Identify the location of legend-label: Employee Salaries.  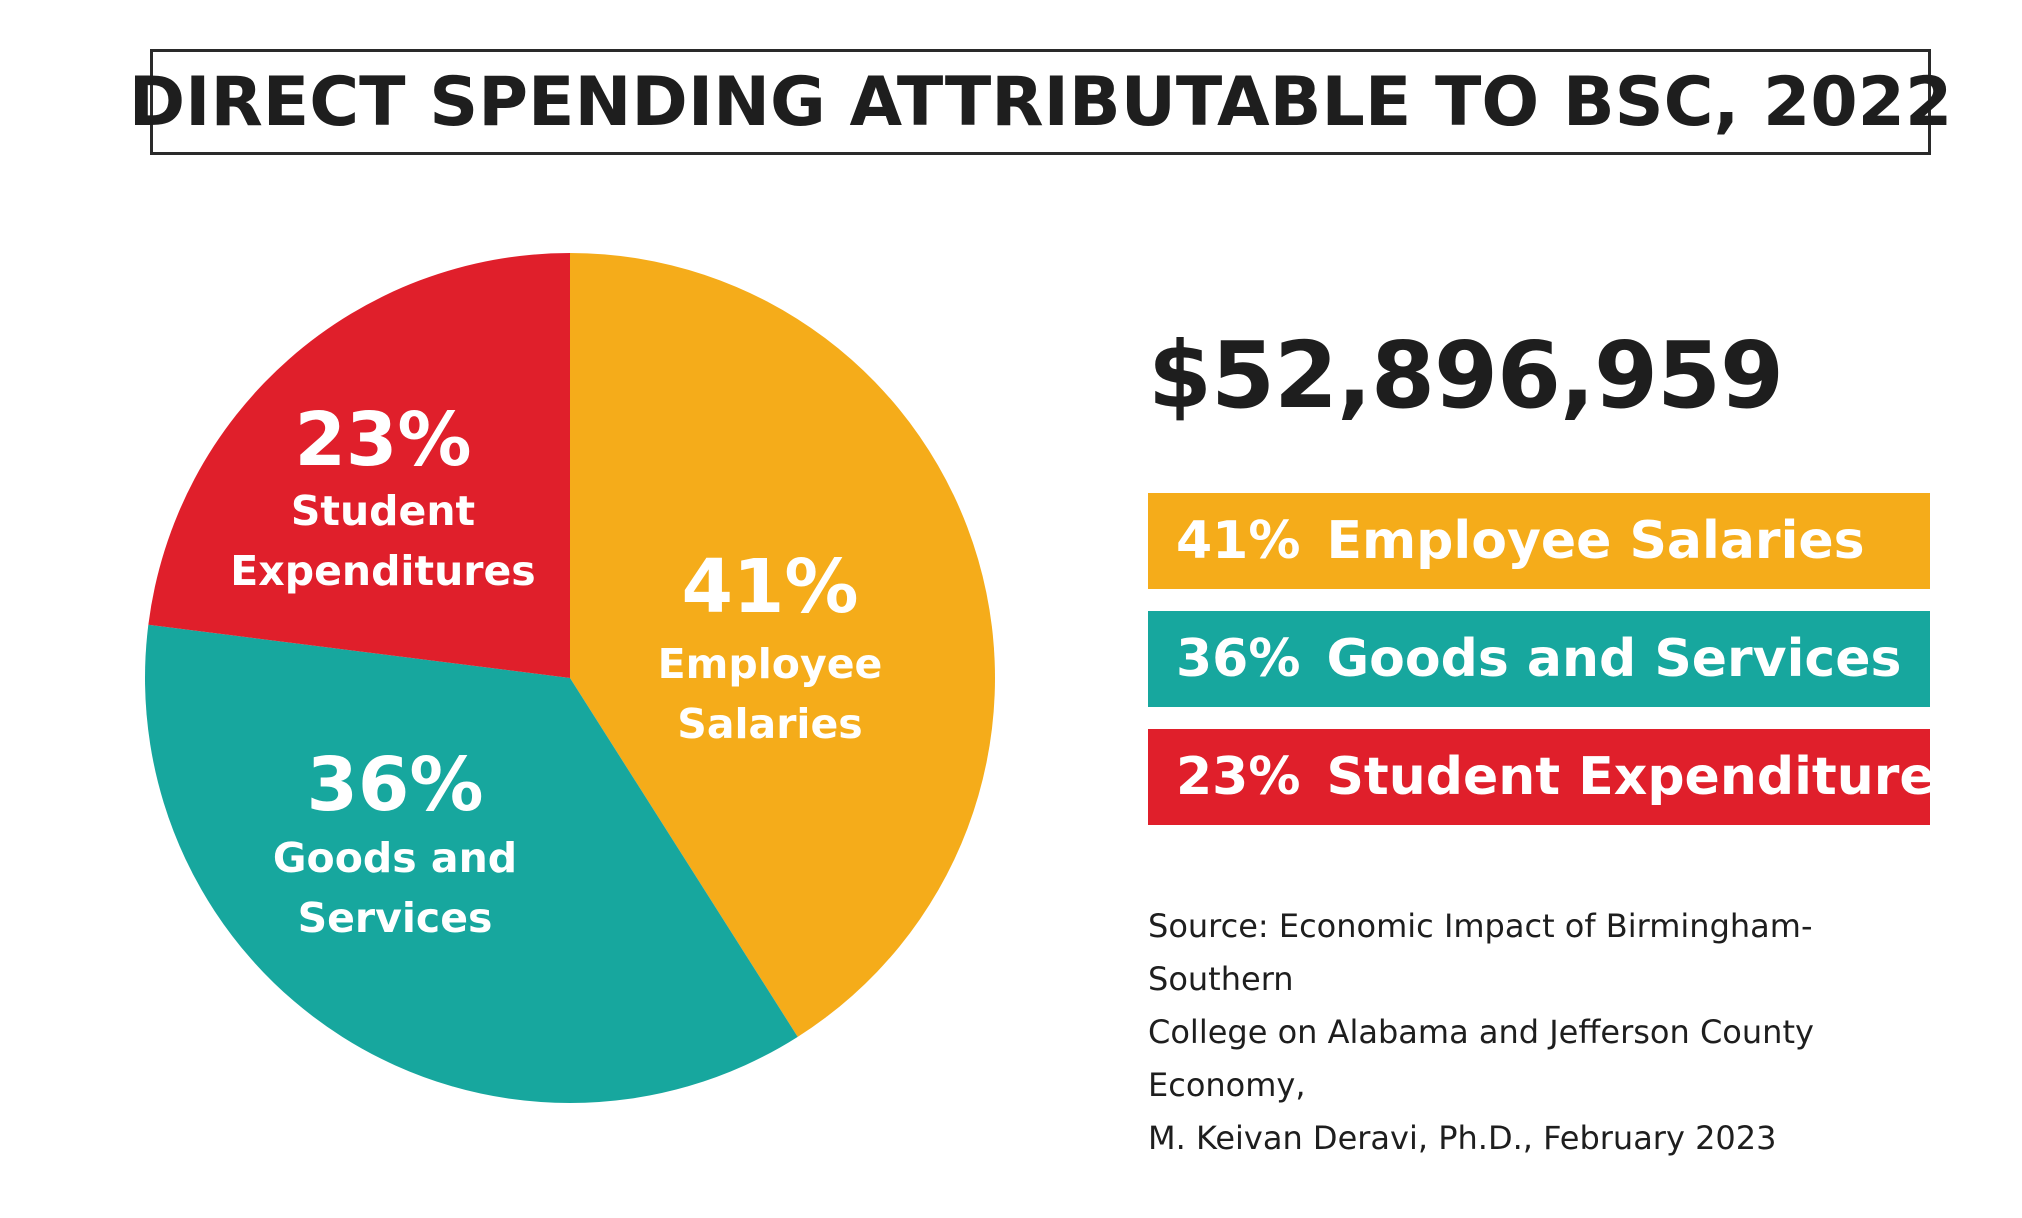
(1595, 541).